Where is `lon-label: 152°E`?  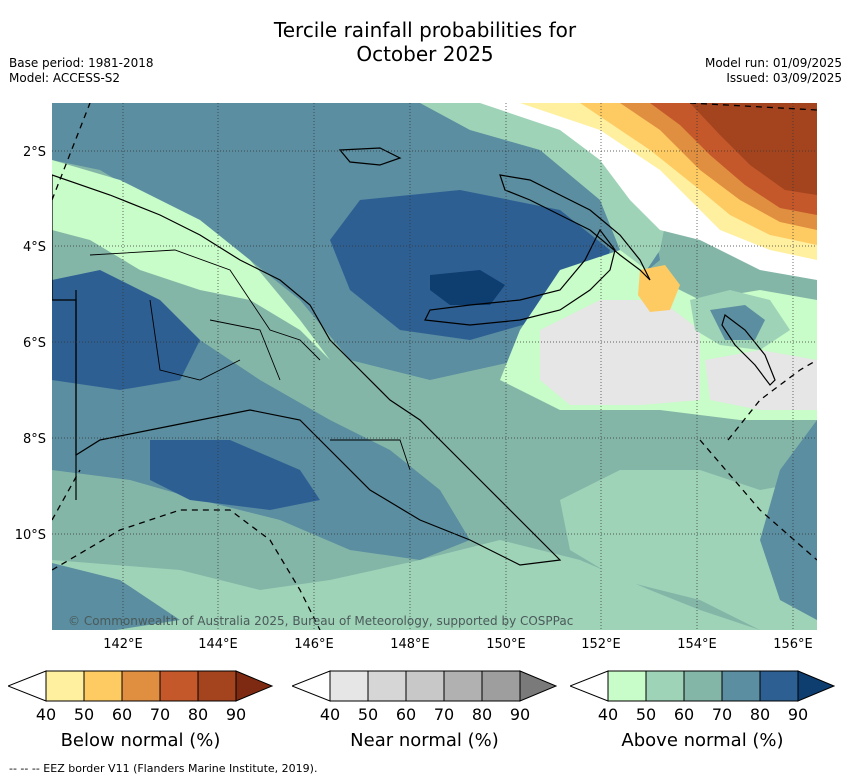 lon-label: 152°E is located at coordinates (601, 644).